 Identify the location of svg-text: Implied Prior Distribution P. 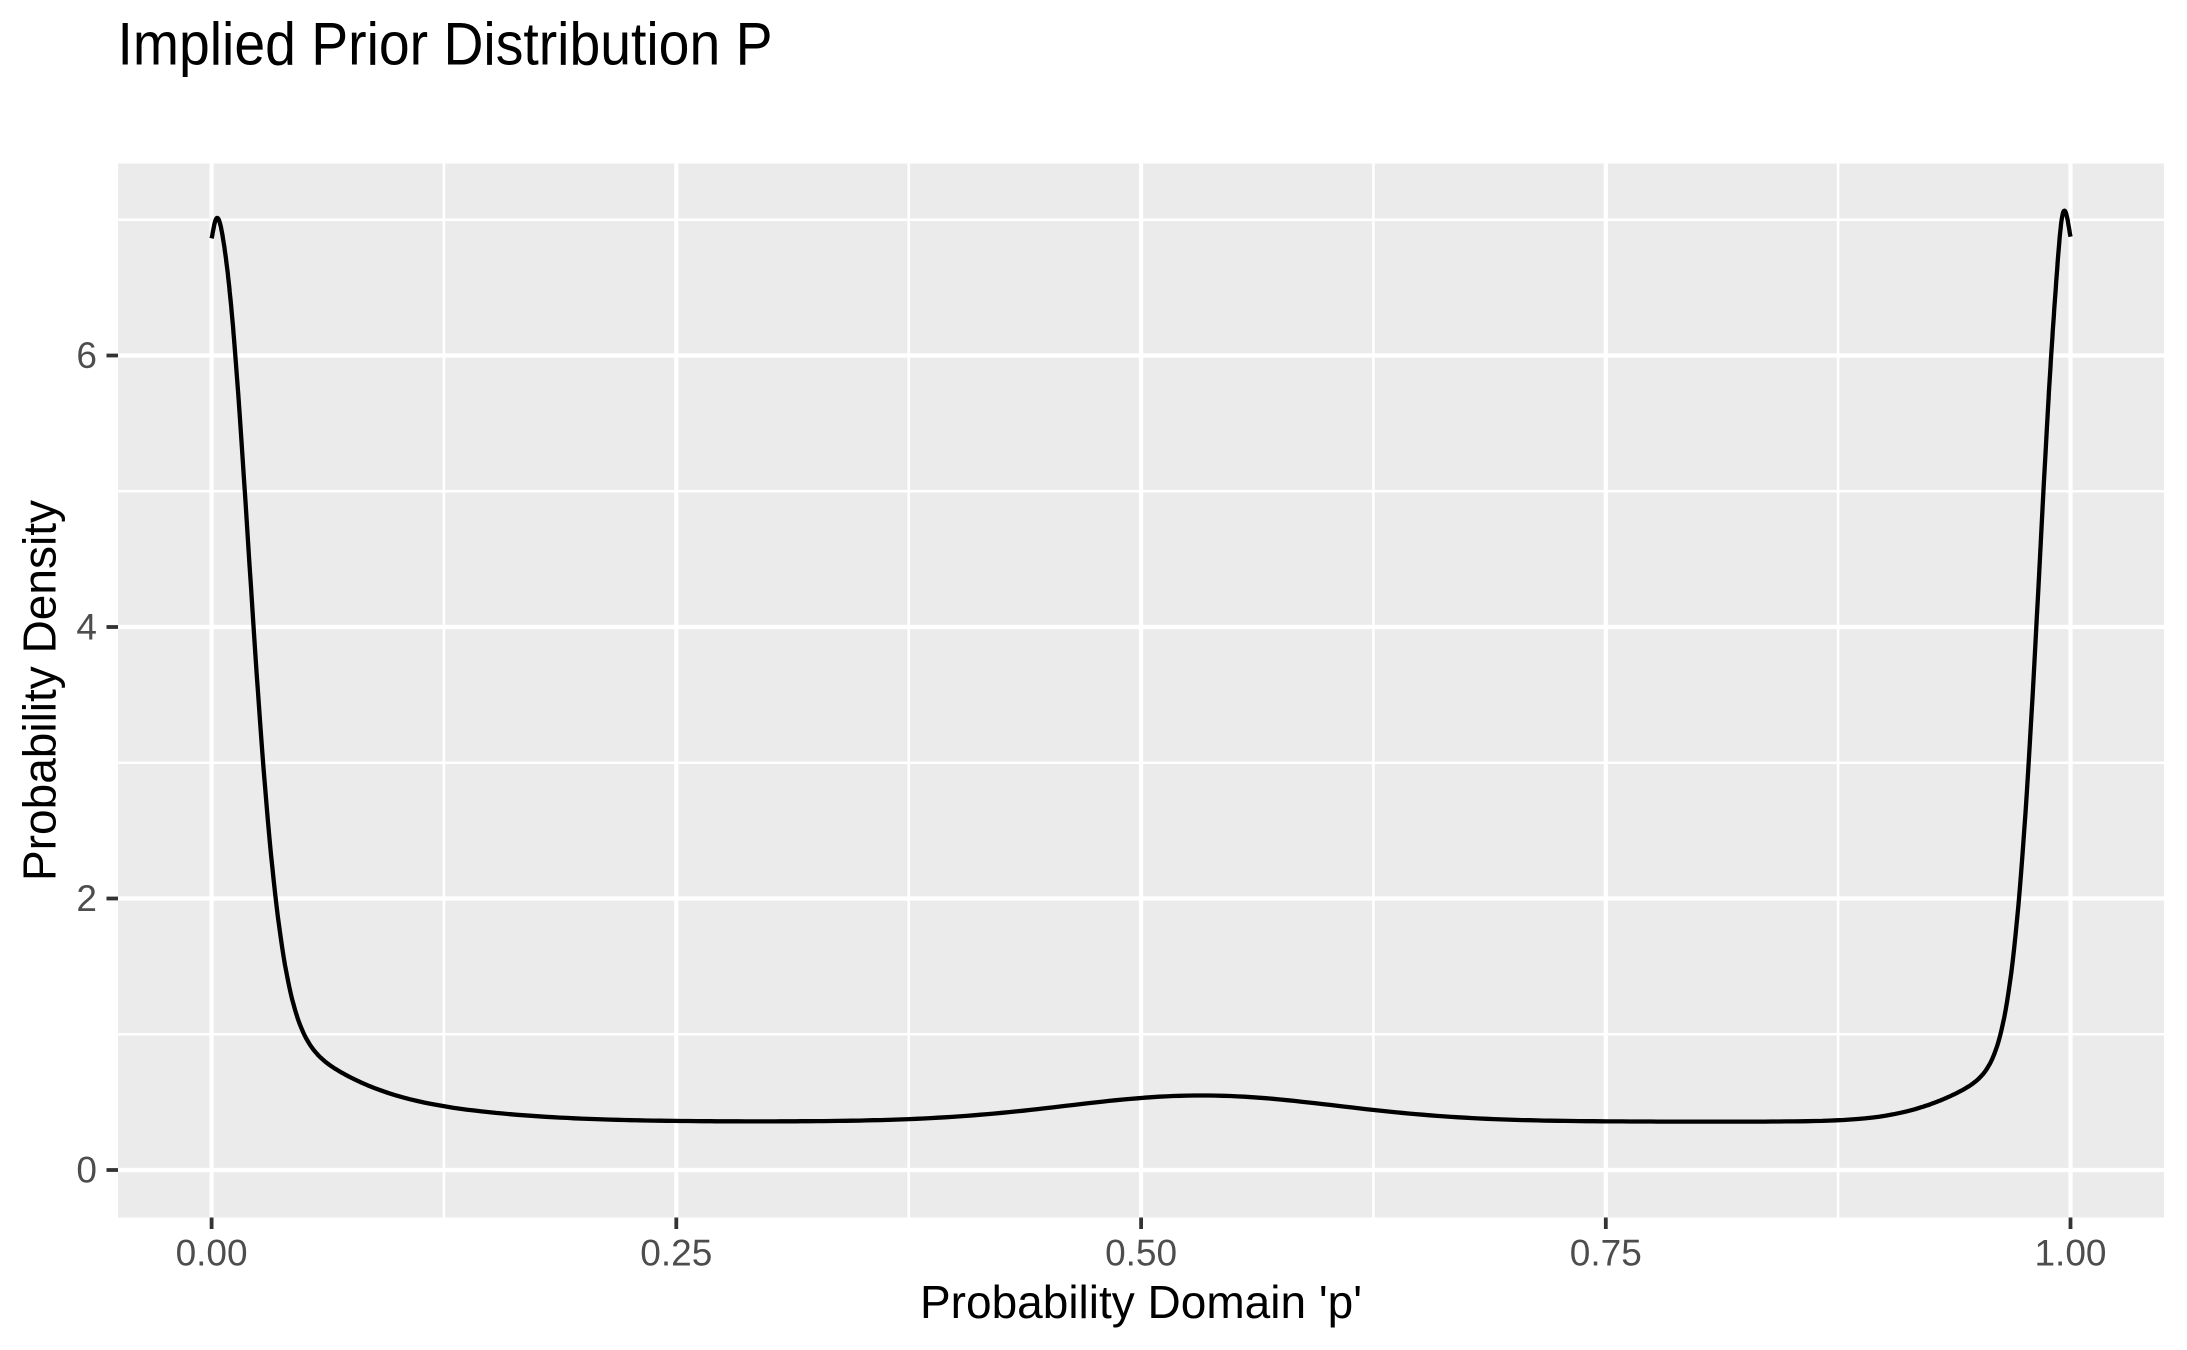
(445, 44).